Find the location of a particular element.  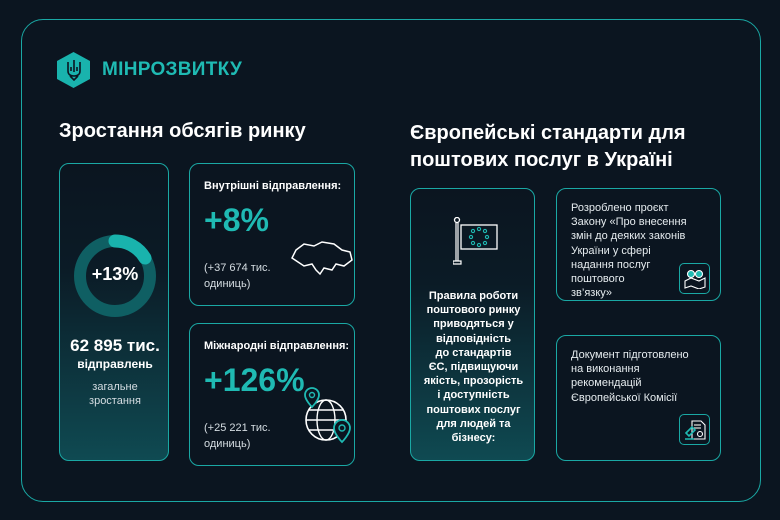

gavel-document-icon is located at coordinates (694, 429).